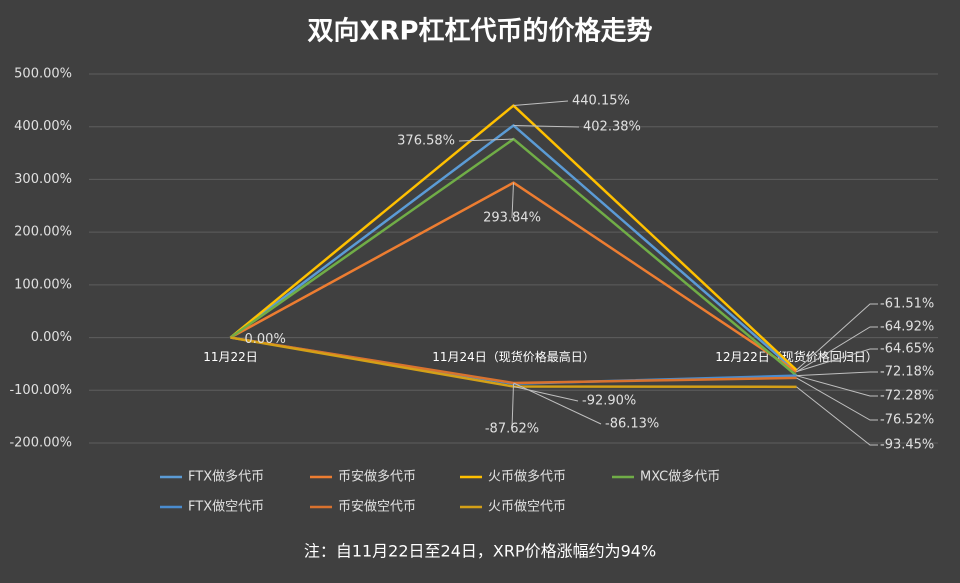 The height and width of the screenshot is (583, 960). I want to click on data-label: -93.45%, so click(907, 445).